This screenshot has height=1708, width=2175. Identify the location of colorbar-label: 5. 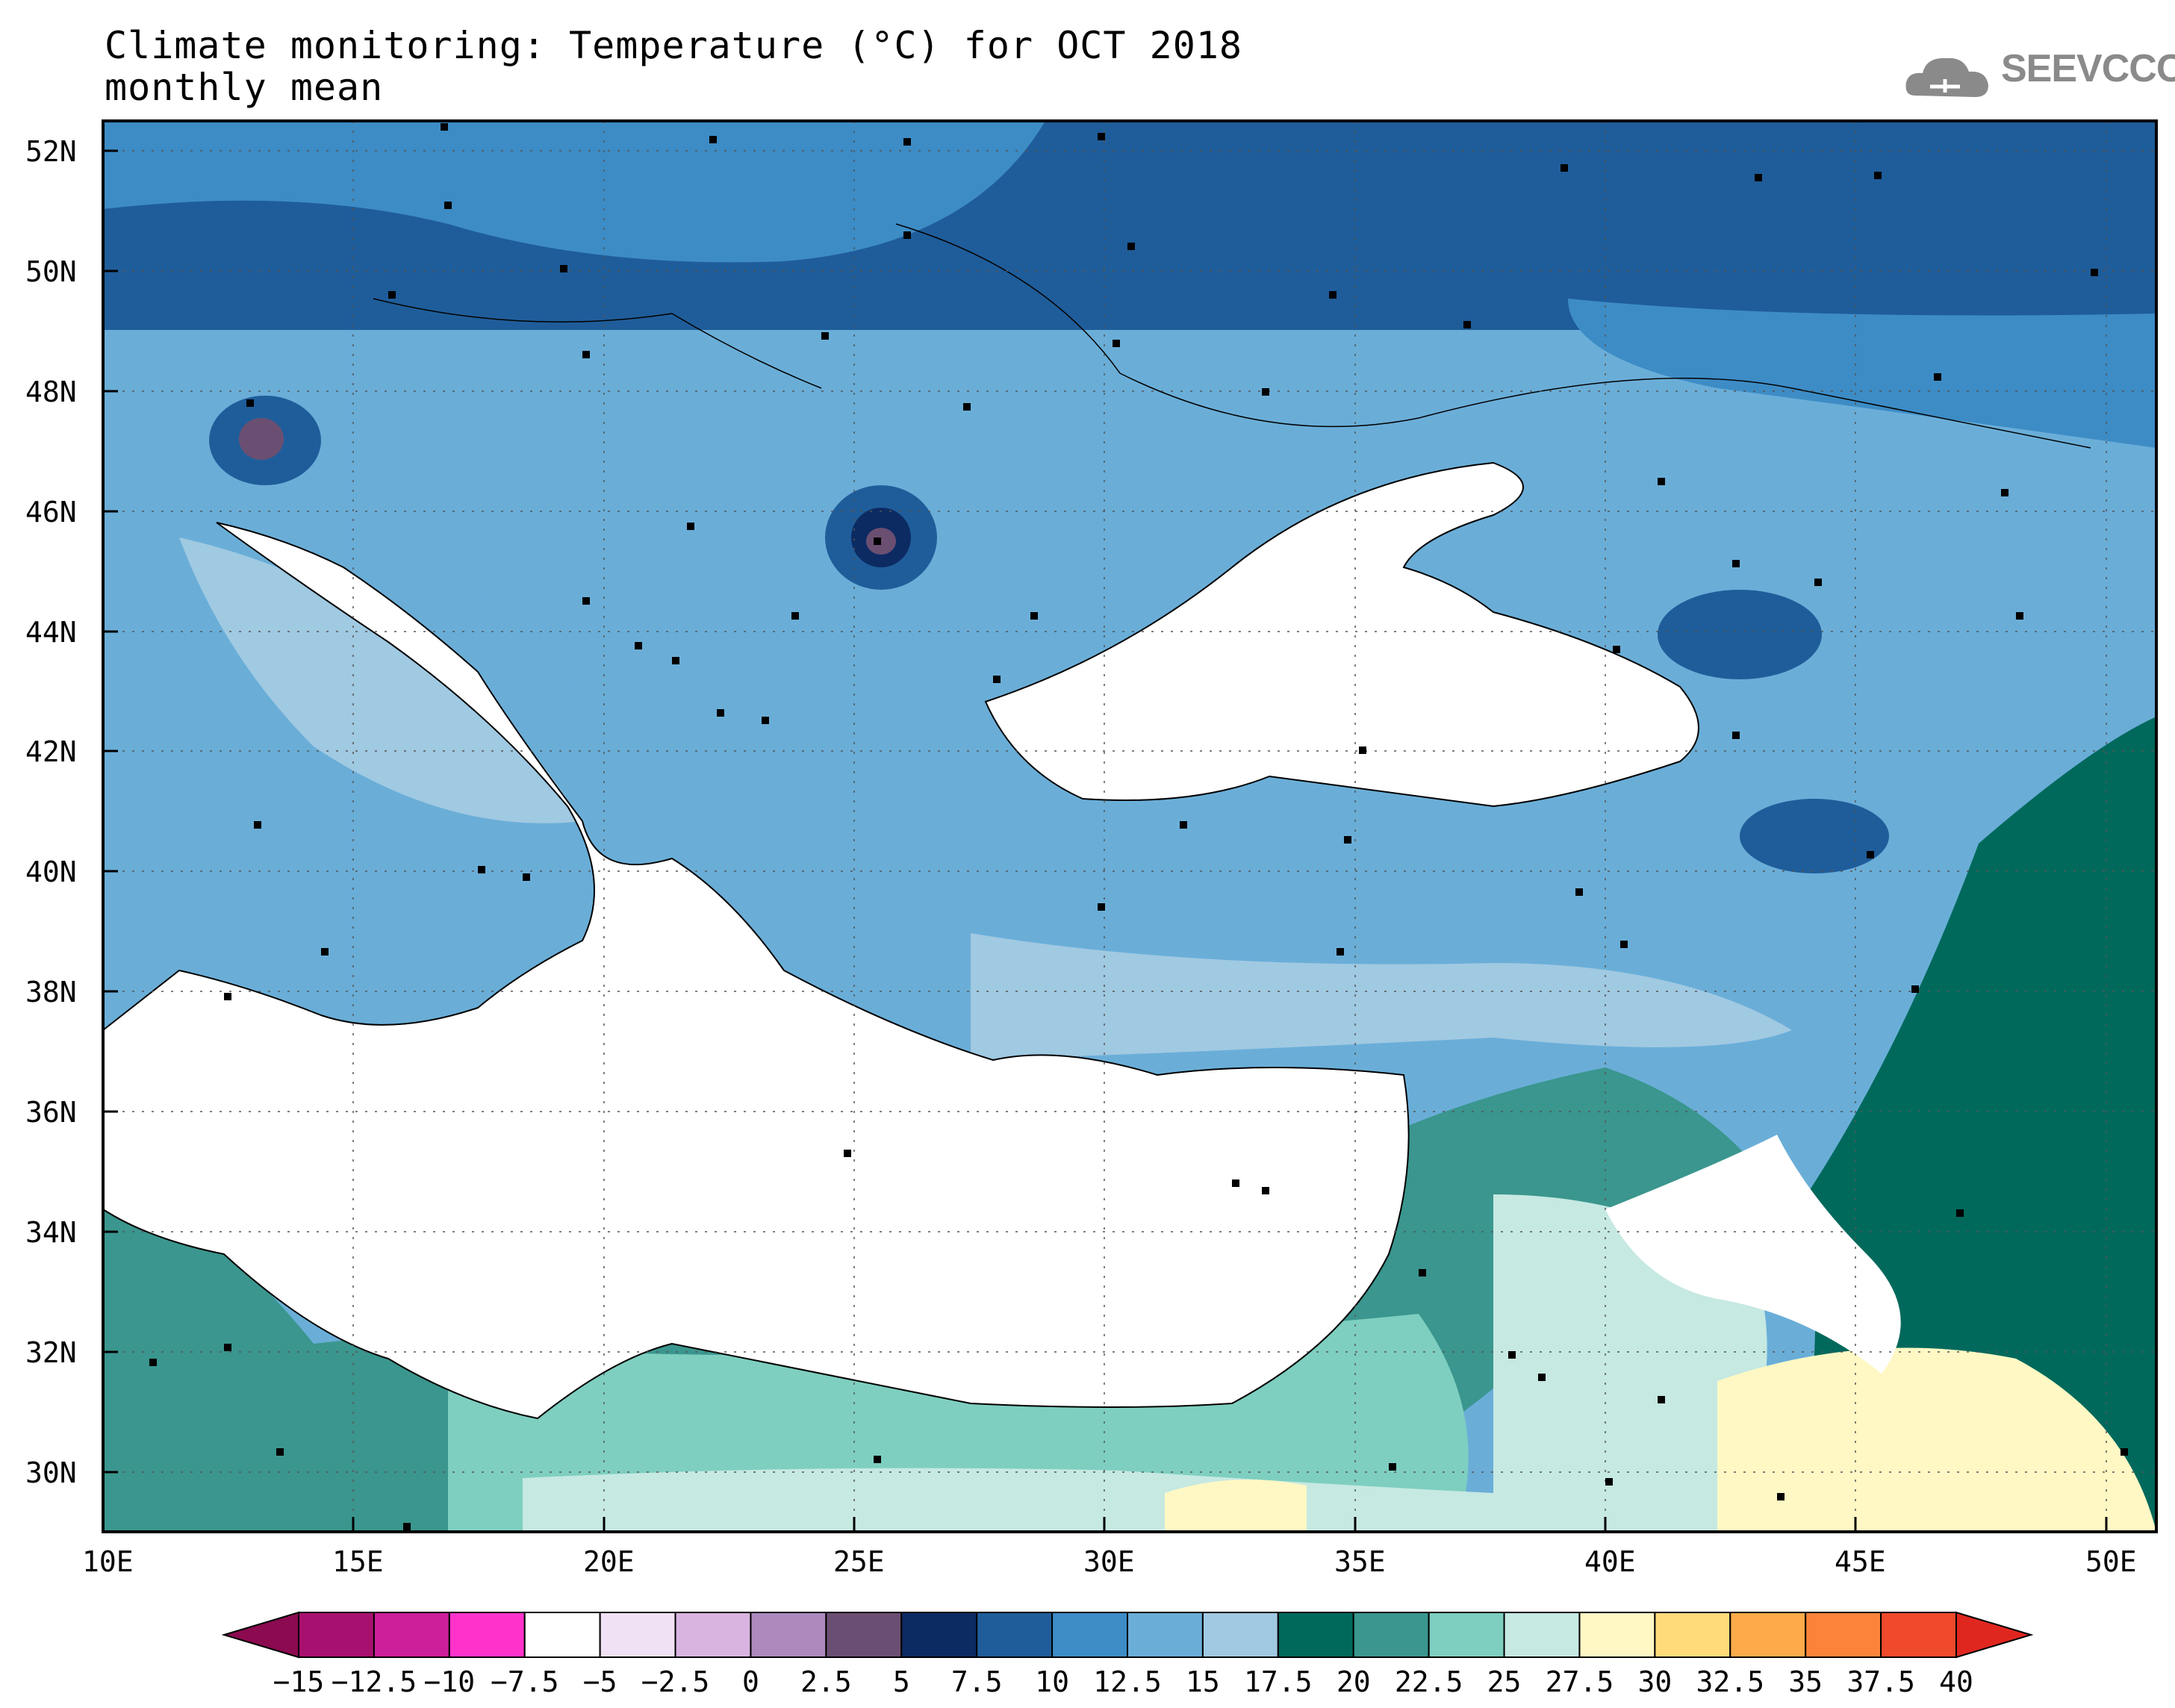
(902, 1681).